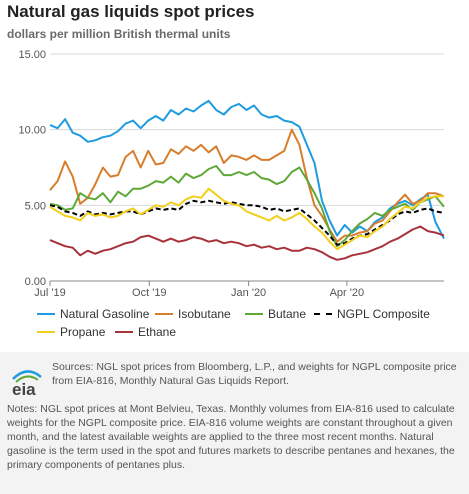 This screenshot has width=469, height=494. I want to click on y-tick-label: 15.00, so click(32, 55).